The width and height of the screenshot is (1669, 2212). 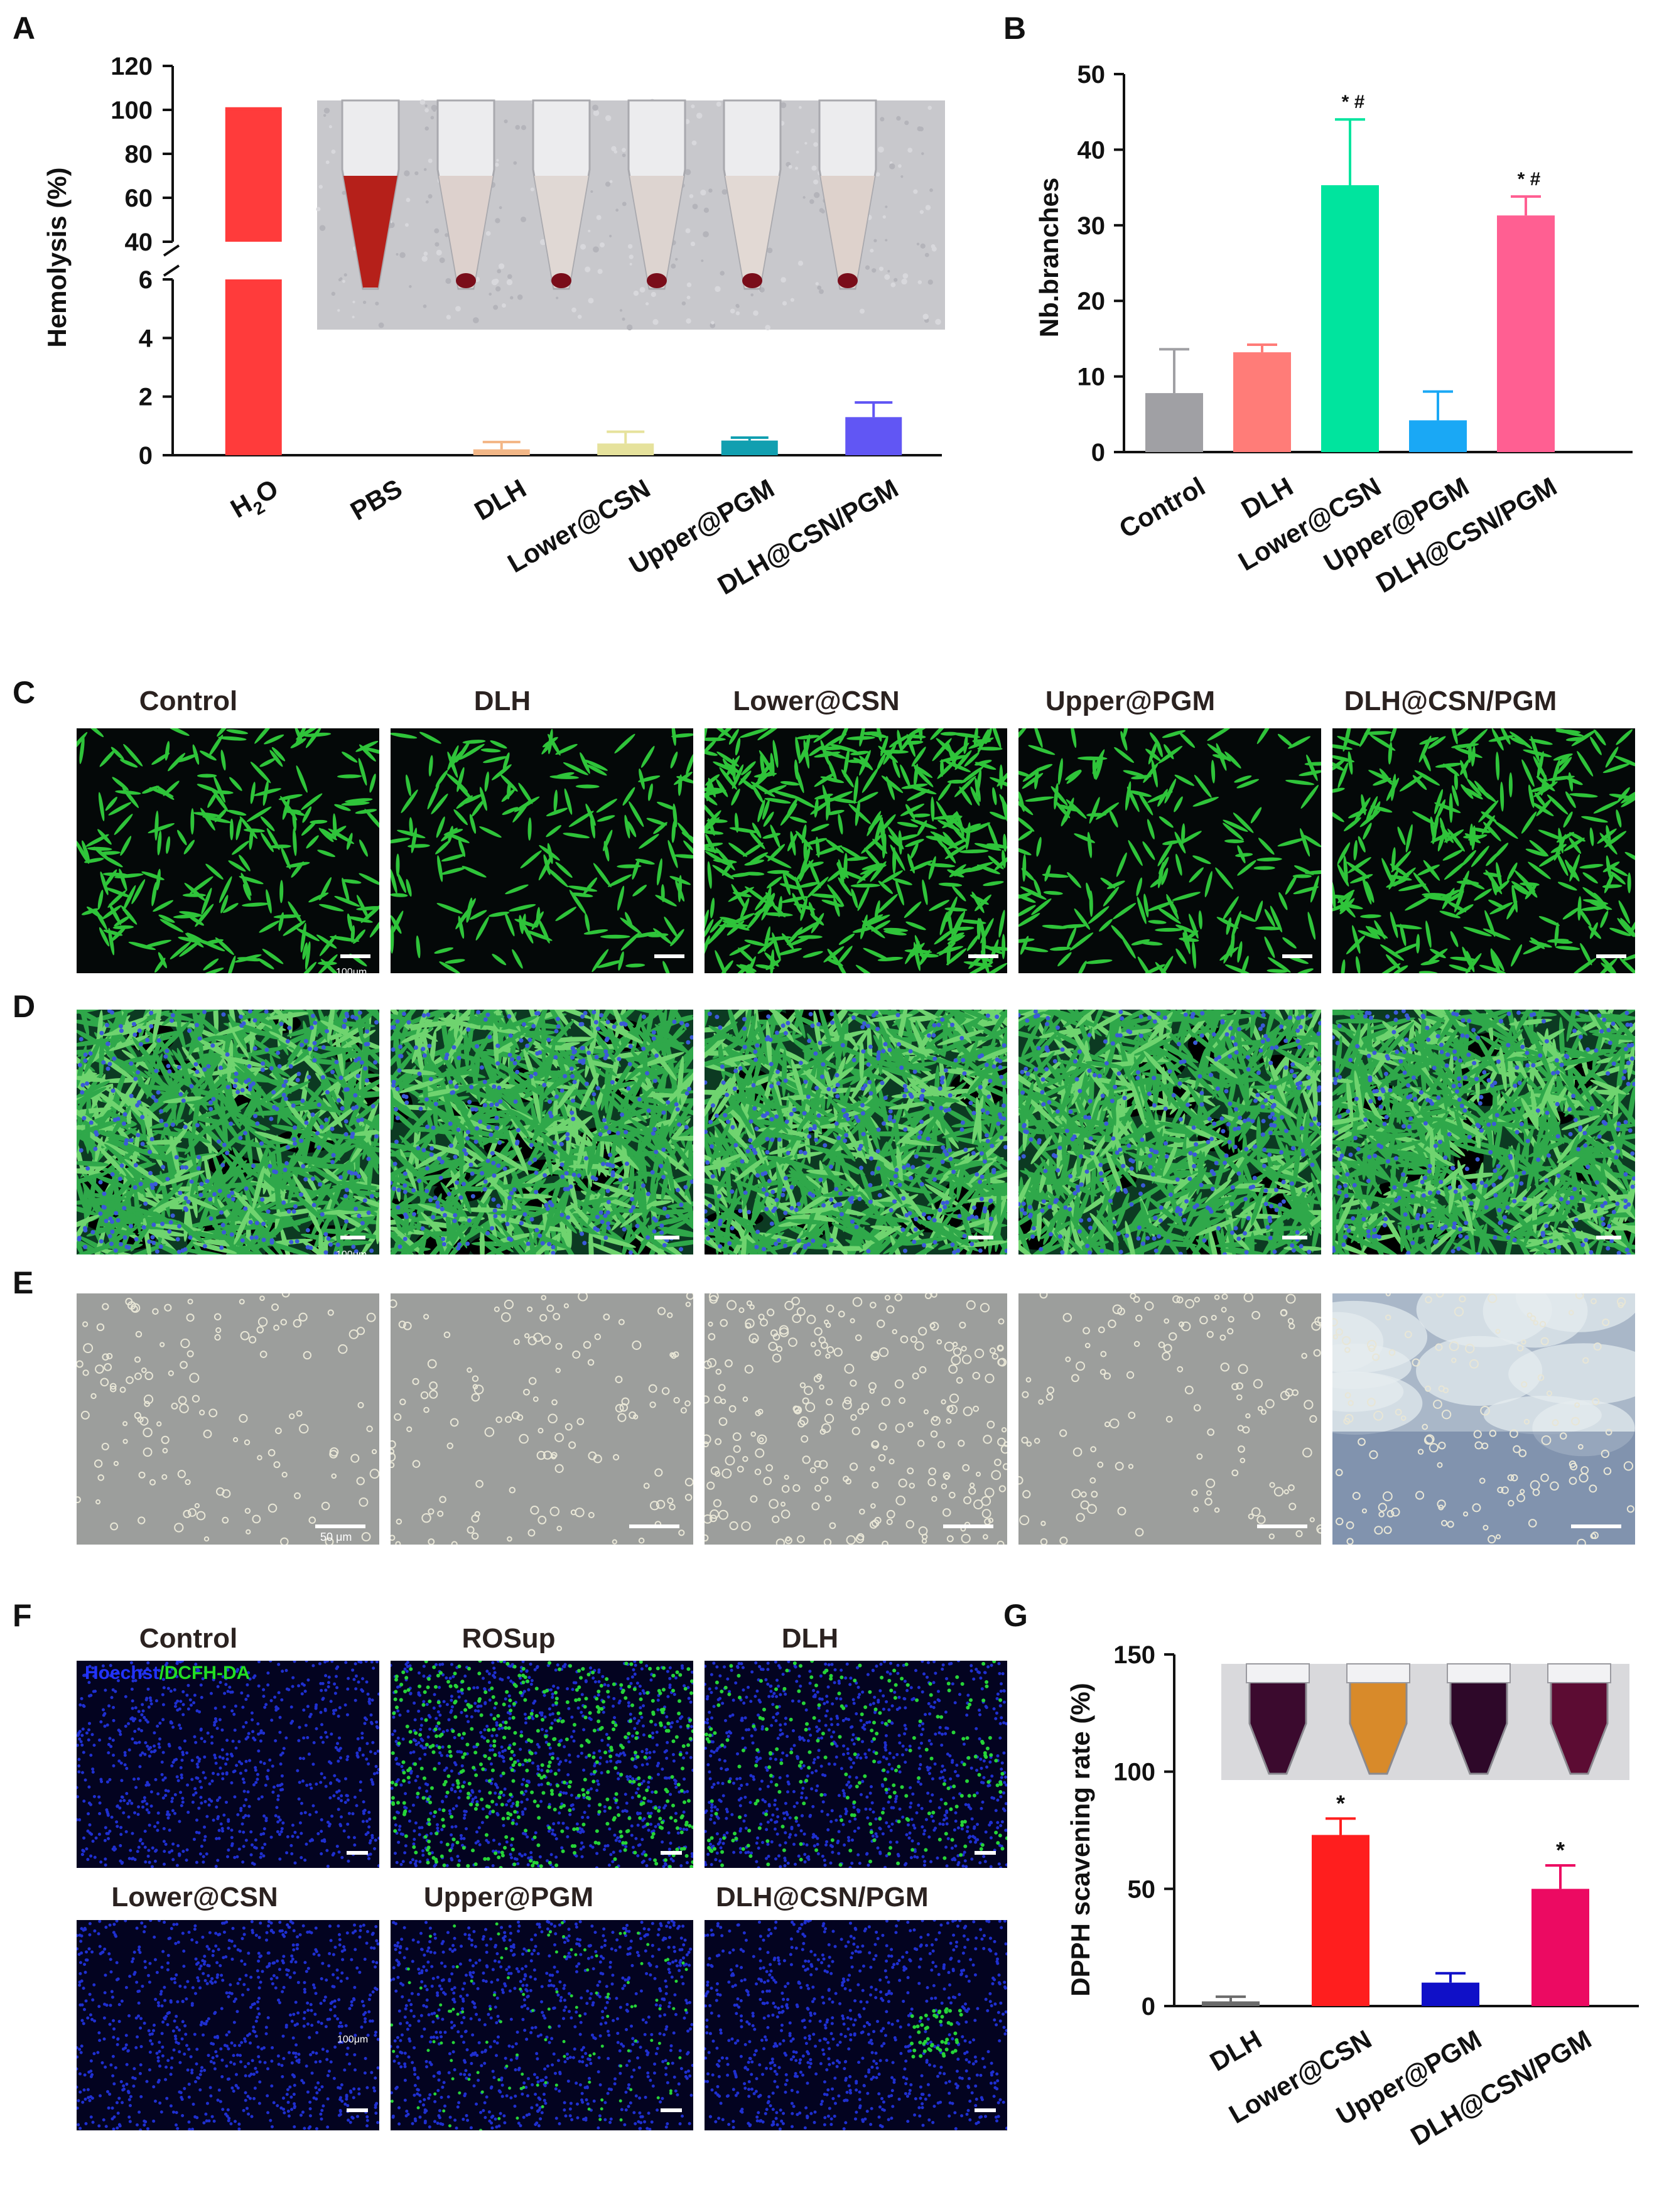 What do you see at coordinates (1579, 1673) in the screenshot?
I see `tube-cap` at bounding box center [1579, 1673].